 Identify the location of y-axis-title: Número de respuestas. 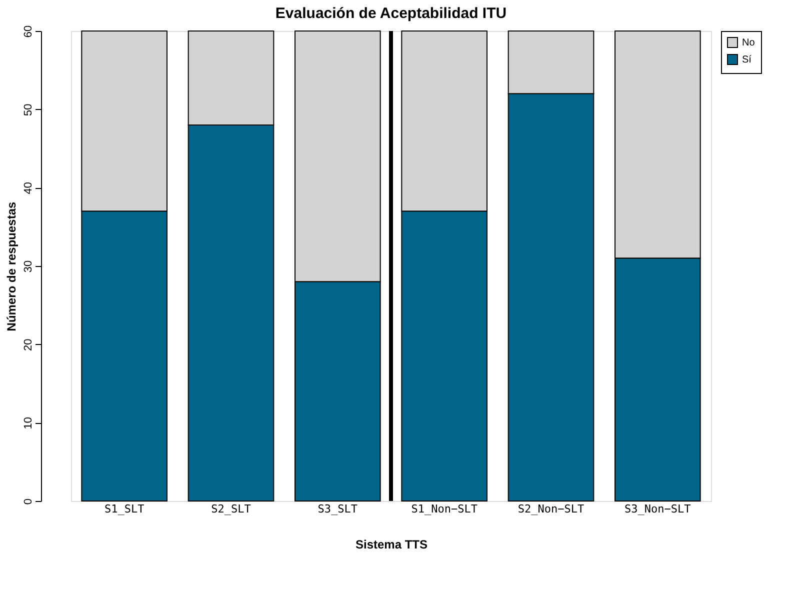
(11, 266).